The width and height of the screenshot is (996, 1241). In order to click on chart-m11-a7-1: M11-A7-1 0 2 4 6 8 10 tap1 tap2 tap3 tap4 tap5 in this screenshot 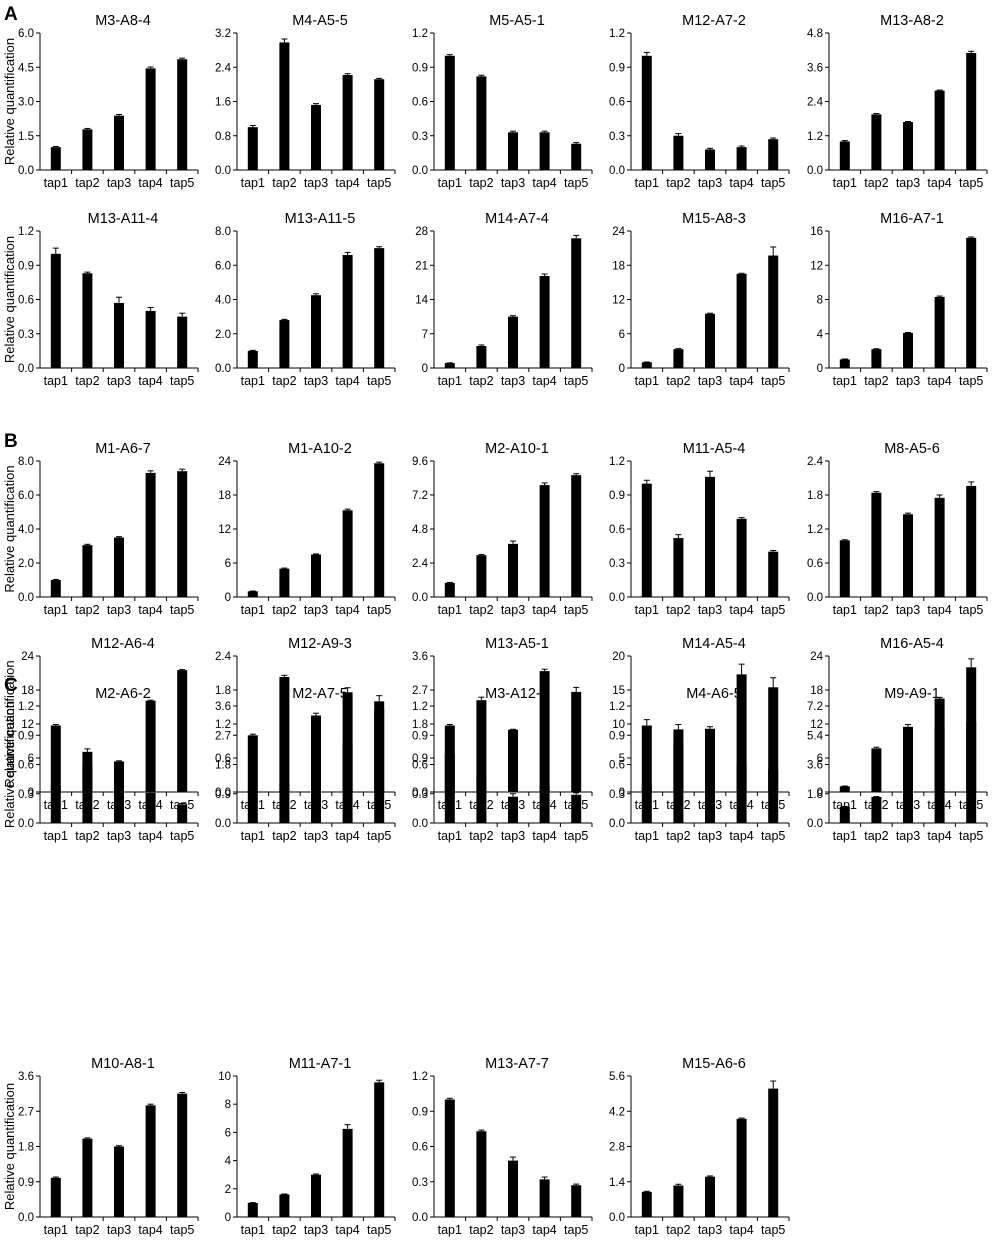, I will do `click(307, 1146)`.